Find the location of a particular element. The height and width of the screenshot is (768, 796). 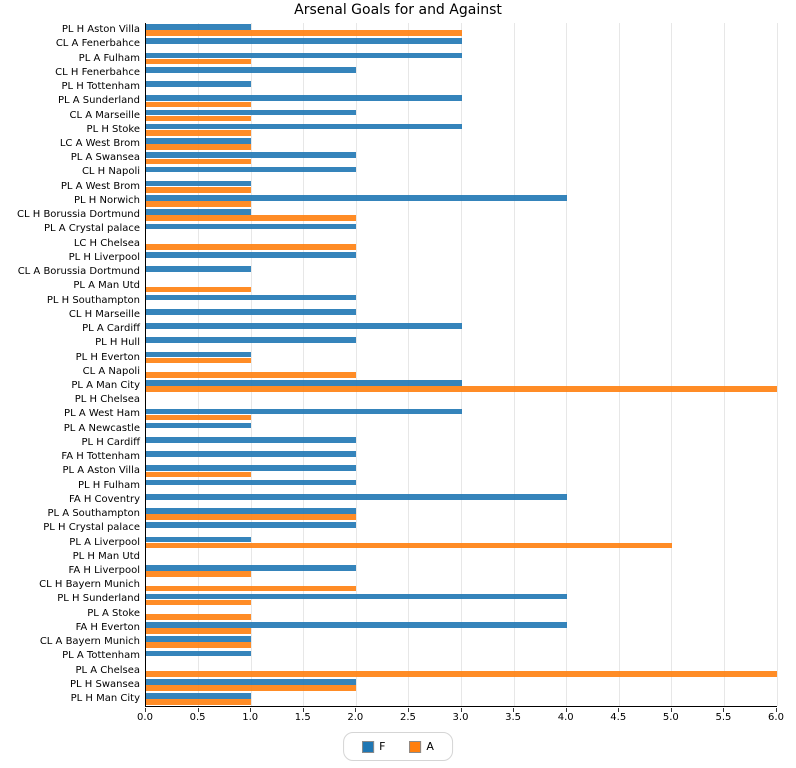

category-label: PL H Liverpool is located at coordinates (104, 257).